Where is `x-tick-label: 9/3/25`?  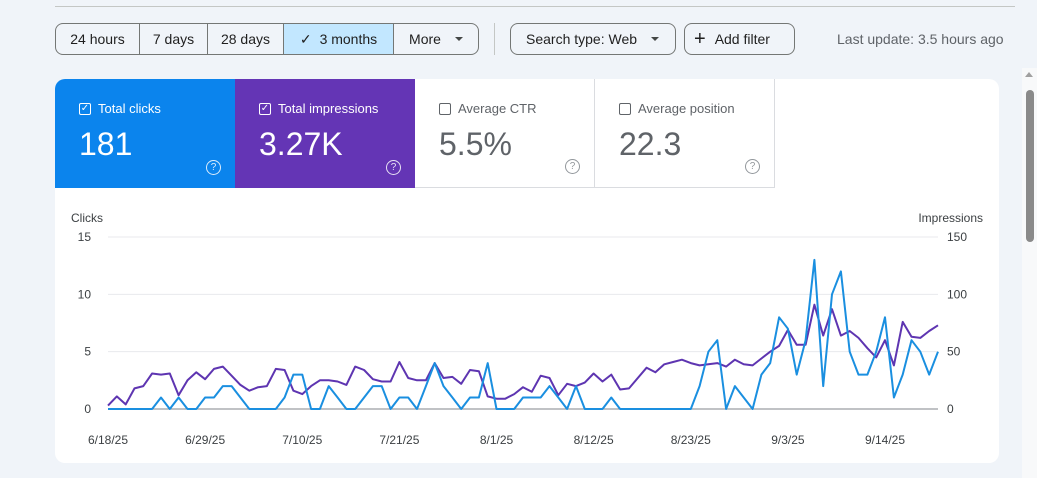 x-tick-label: 9/3/25 is located at coordinates (788, 440).